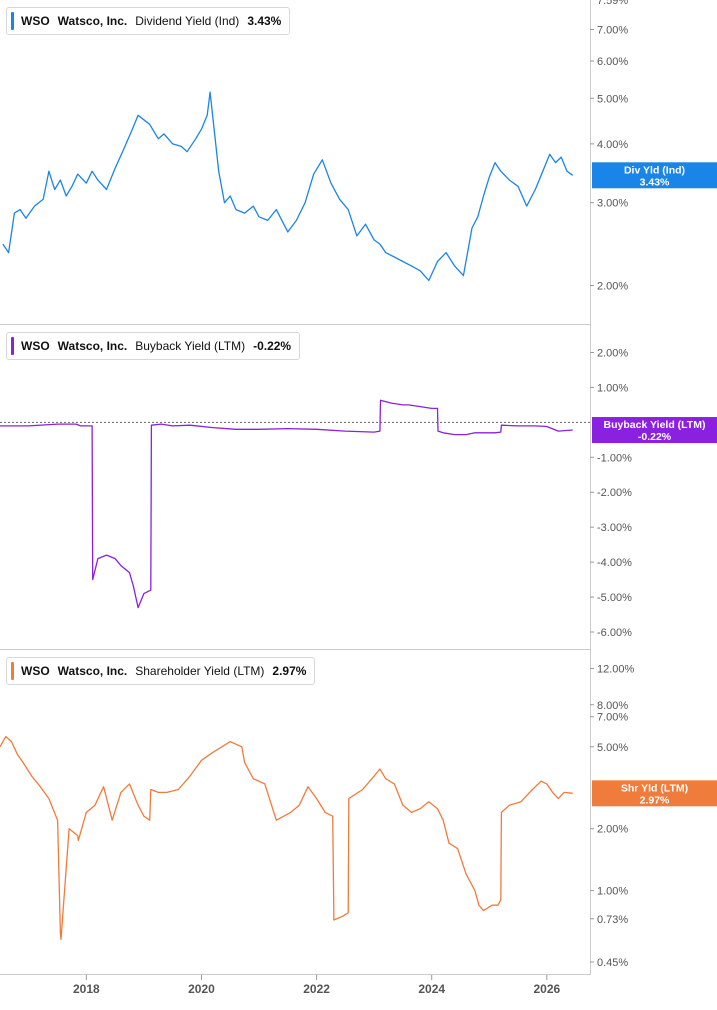 The image size is (717, 1010). Describe the element at coordinates (86, 989) in the screenshot. I see `x-tick-label: 2018` at that location.